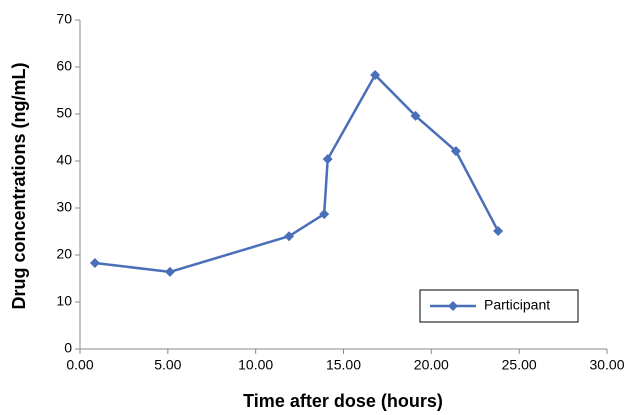 This screenshot has height=415, width=632. Describe the element at coordinates (255, 365) in the screenshot. I see `x-tick-label: 10.00` at that location.